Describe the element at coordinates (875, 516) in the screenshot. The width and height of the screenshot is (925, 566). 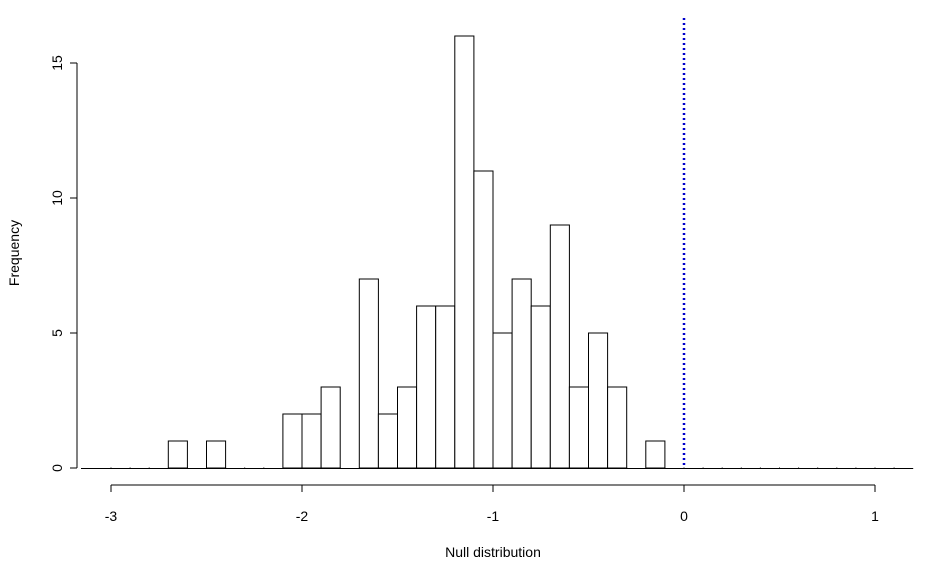
I see `x-tick-label: 1` at that location.